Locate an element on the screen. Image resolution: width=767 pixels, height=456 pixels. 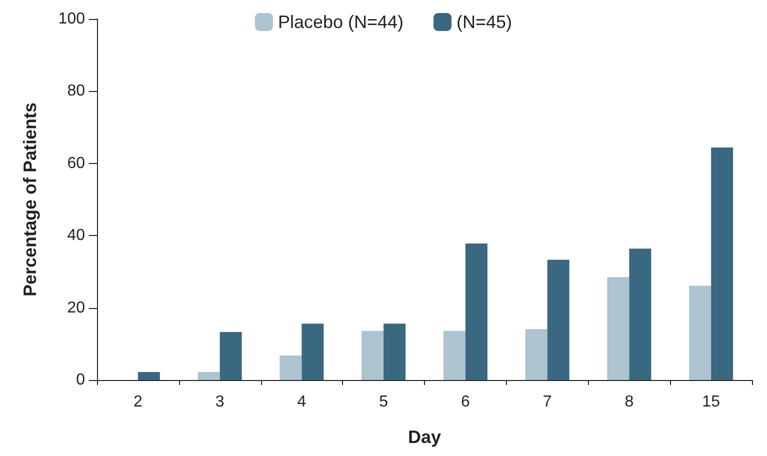
y-tick-label: 20 is located at coordinates (76, 307).